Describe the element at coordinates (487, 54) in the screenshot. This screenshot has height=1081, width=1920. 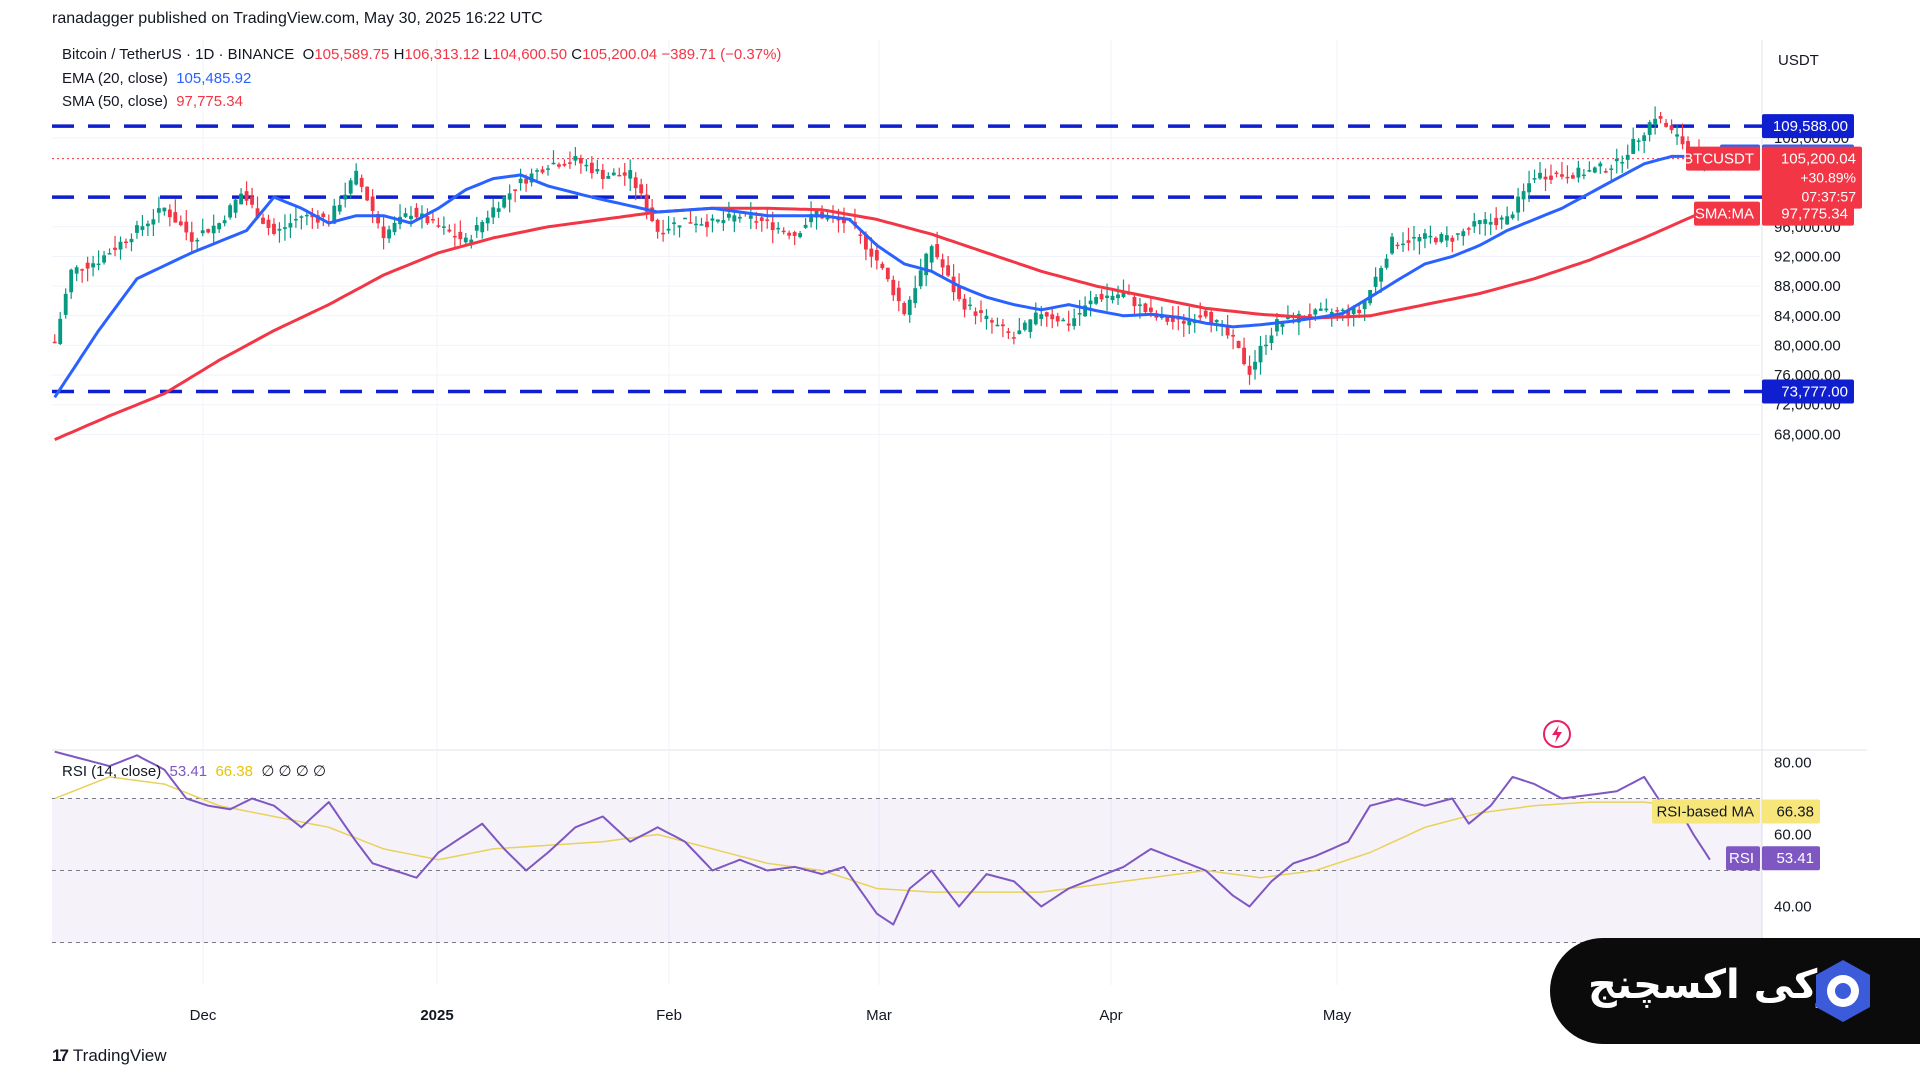
I see `low-label: L` at that location.